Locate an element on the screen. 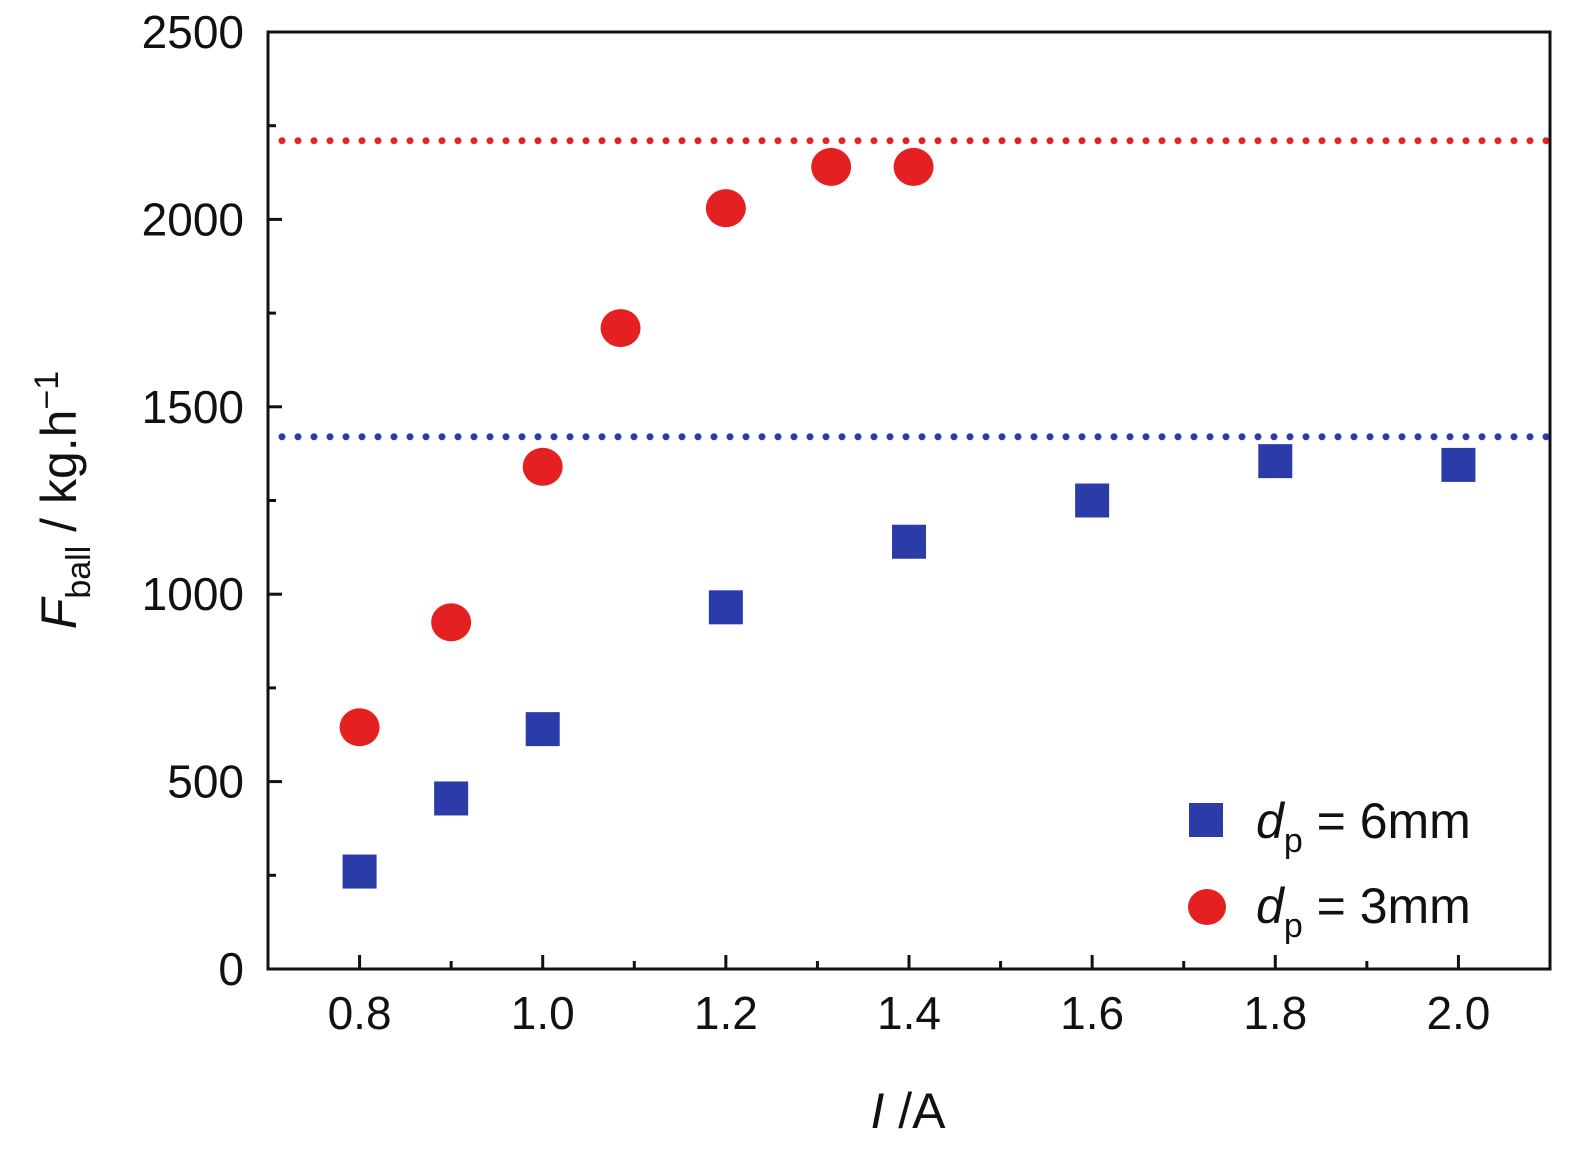 This screenshot has width=1575, height=1150. y-axis-label: Fball / kg.h−1 is located at coordinates (63, 500).